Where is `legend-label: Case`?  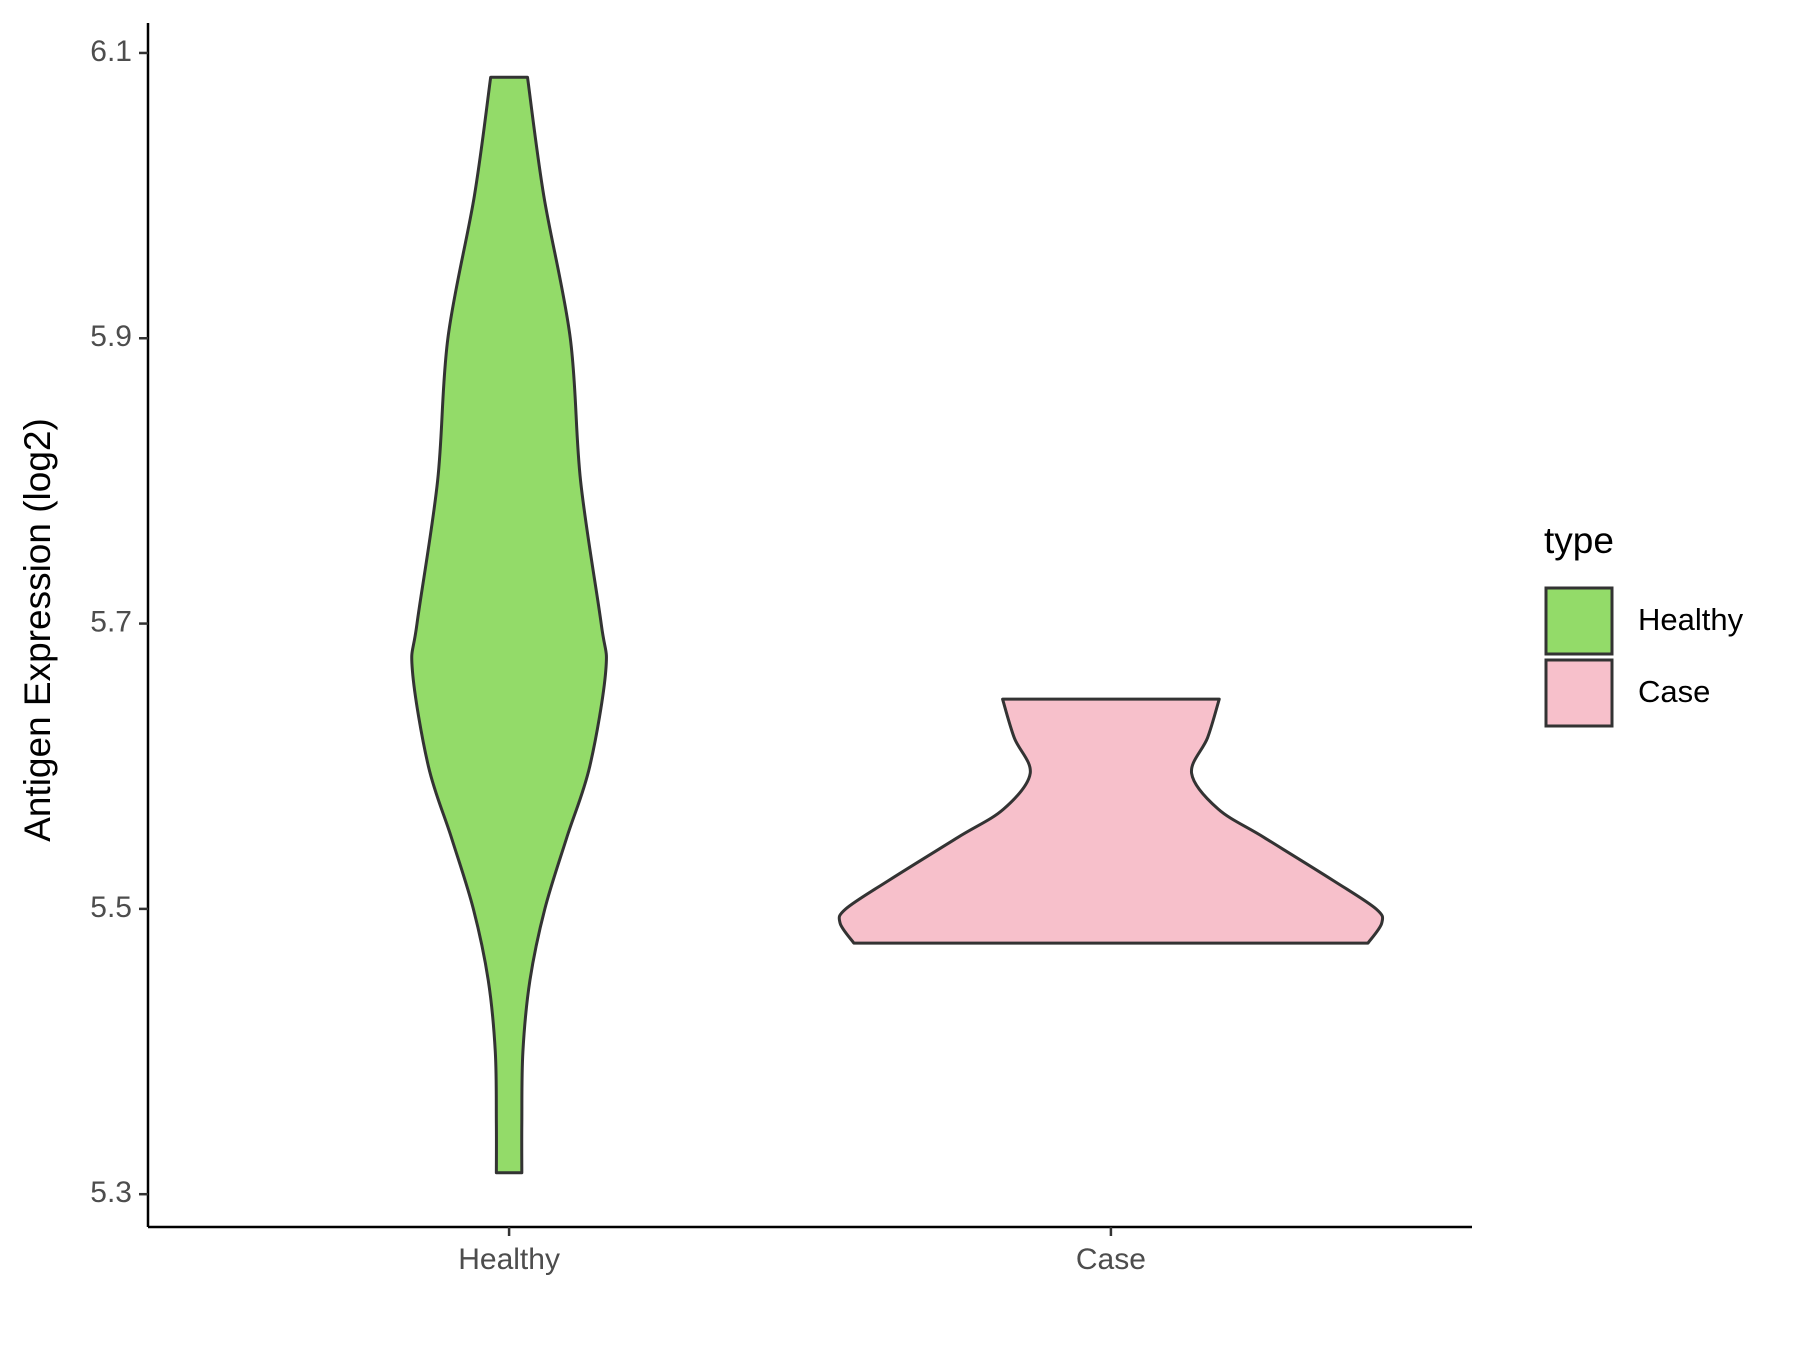 legend-label: Case is located at coordinates (1674, 691).